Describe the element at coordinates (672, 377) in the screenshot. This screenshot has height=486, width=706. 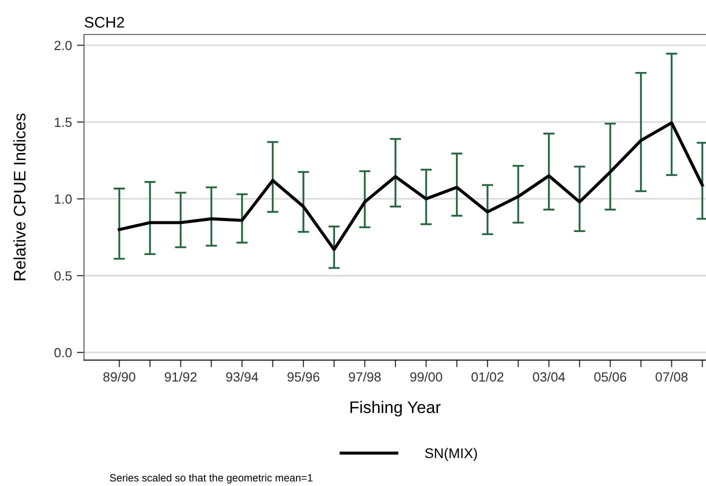
I see `x-tick-label: 07/08` at that location.